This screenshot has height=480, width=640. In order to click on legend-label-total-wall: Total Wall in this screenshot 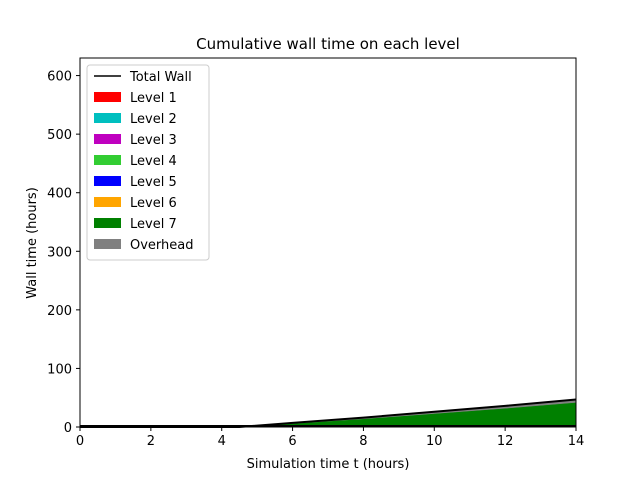, I will do `click(160, 77)`.